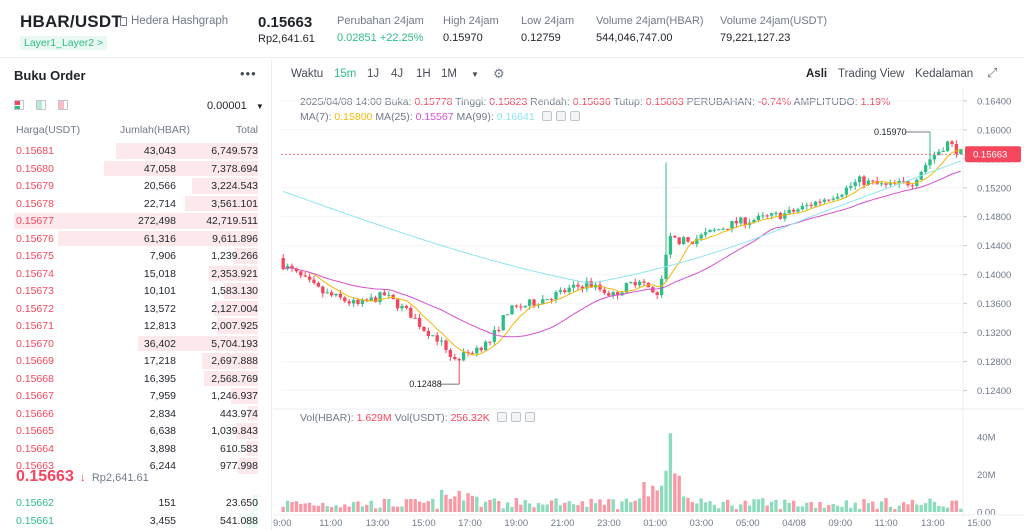  What do you see at coordinates (136, 326) in the screenshot?
I see `ask-row: 0.15671 12,813 2,007.925` at bounding box center [136, 326].